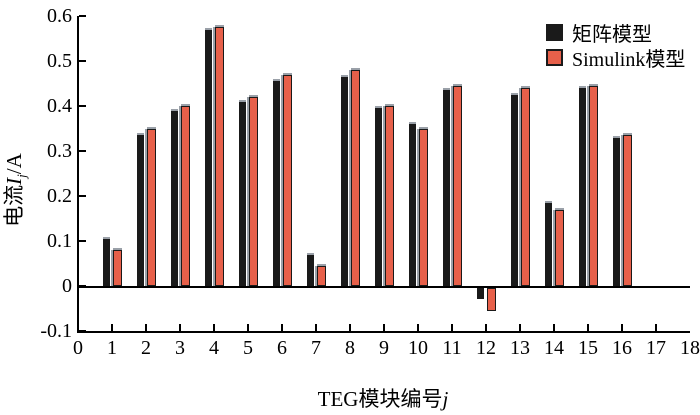 The width and height of the screenshot is (700, 415). I want to click on legend-label-matrix-model: 矩阵模型, so click(612, 35).